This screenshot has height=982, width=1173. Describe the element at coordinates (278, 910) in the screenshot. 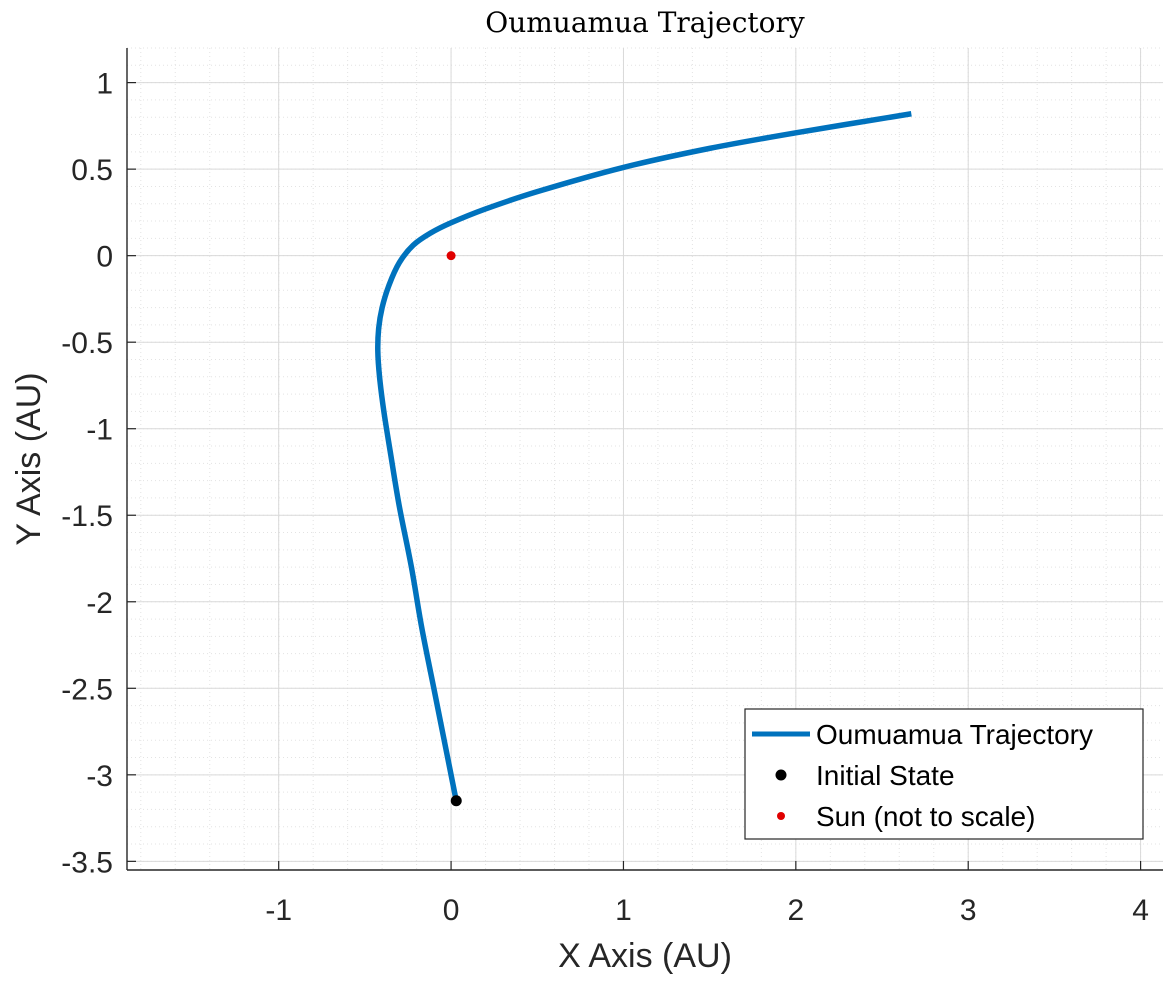

I see `x-tick-label: -1` at that location.